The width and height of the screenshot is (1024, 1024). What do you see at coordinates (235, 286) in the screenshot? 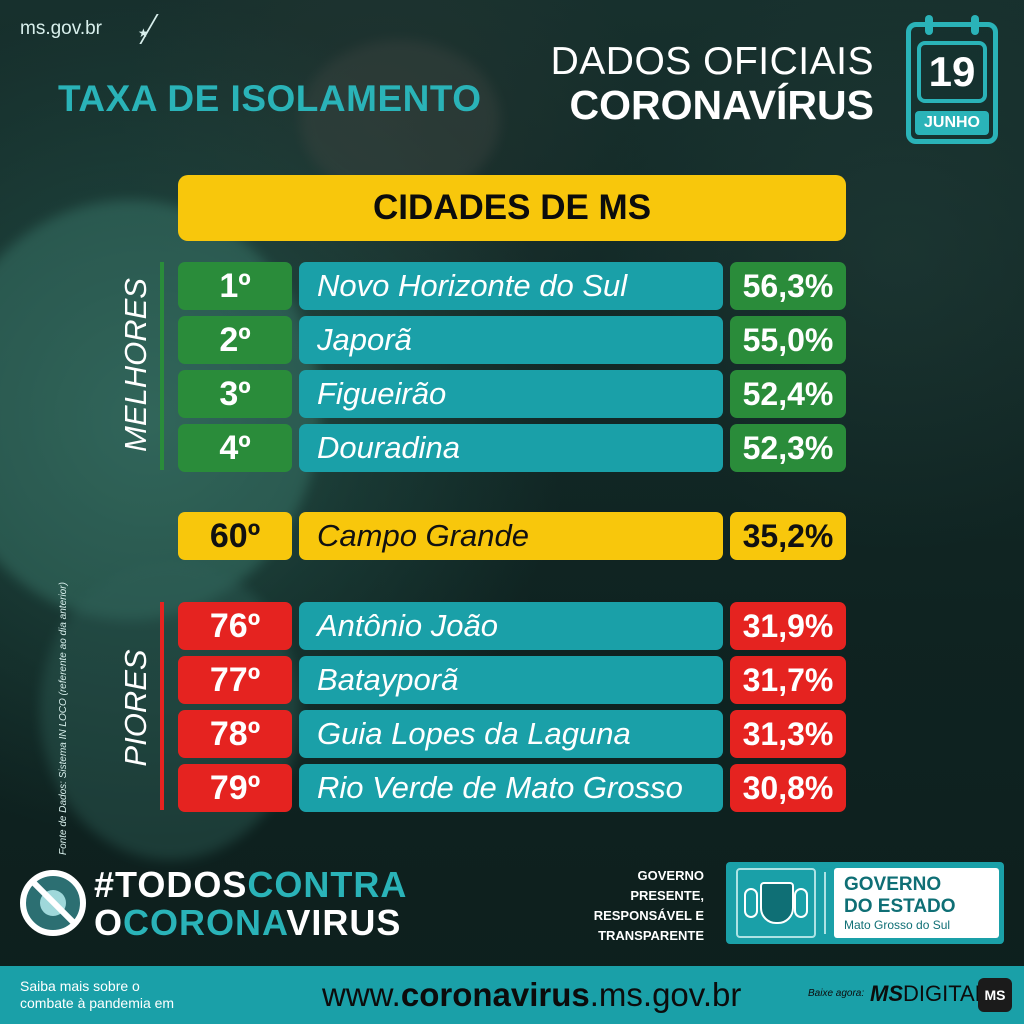
I see `rank-cell: 1º` at bounding box center [235, 286].